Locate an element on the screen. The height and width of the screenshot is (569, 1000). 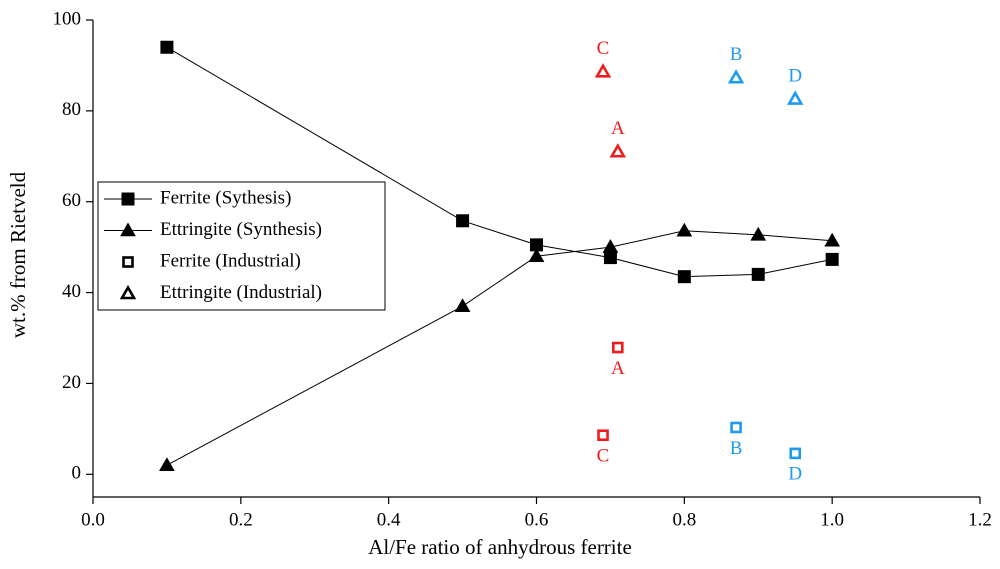
legend-label: Ferrite (Sythesis) is located at coordinates (225, 197).